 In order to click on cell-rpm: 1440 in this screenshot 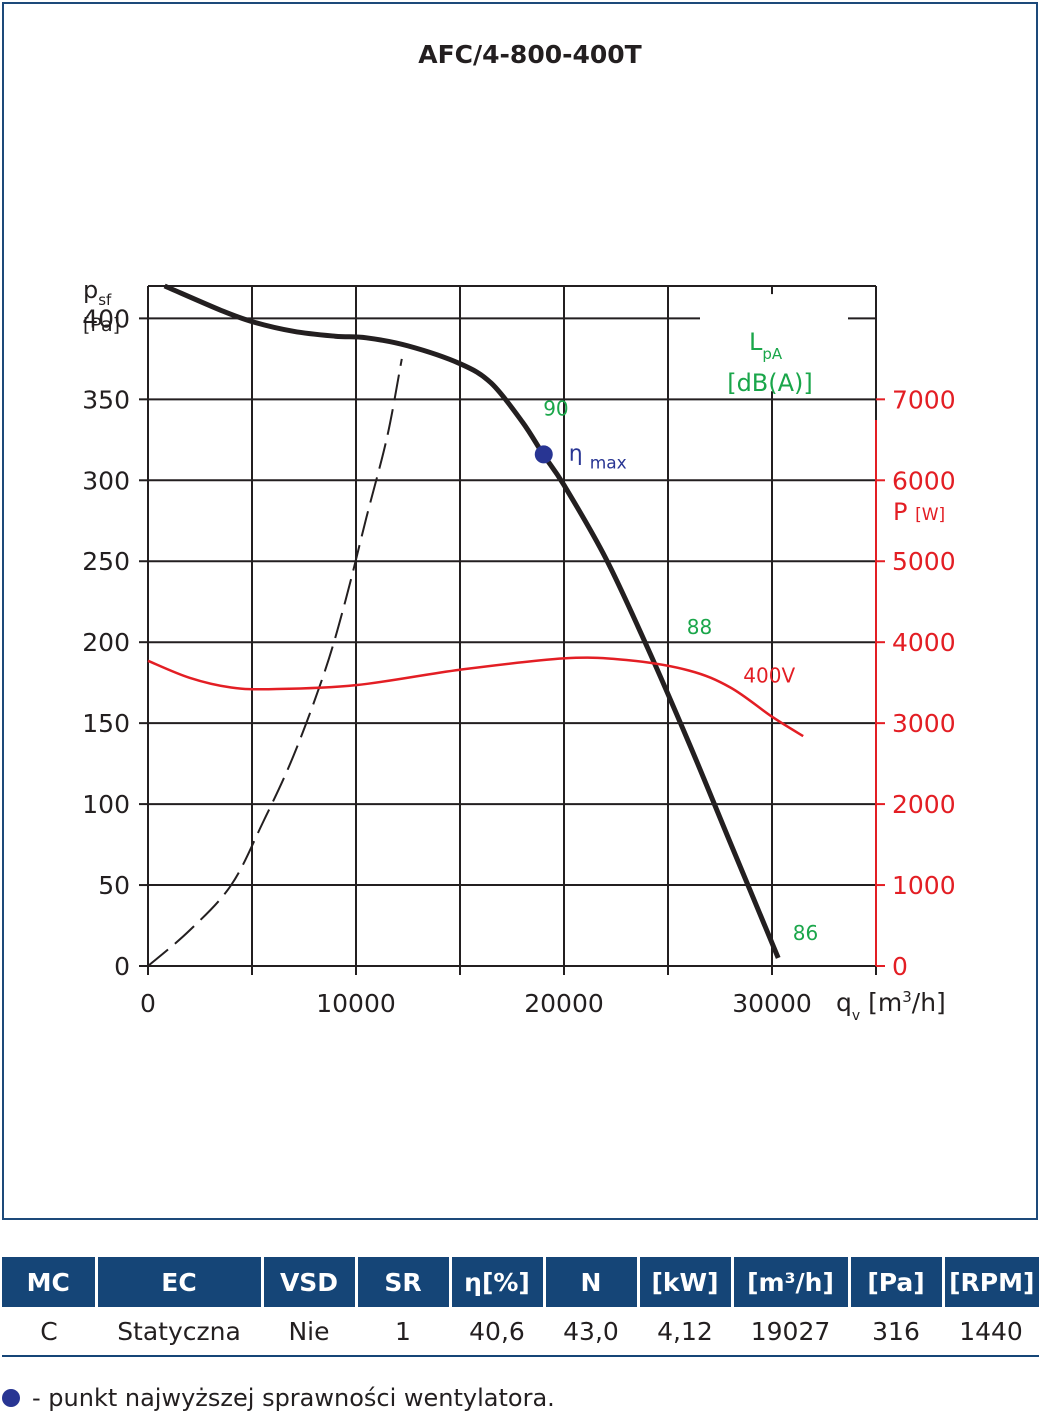, I will do `click(991, 1332)`.